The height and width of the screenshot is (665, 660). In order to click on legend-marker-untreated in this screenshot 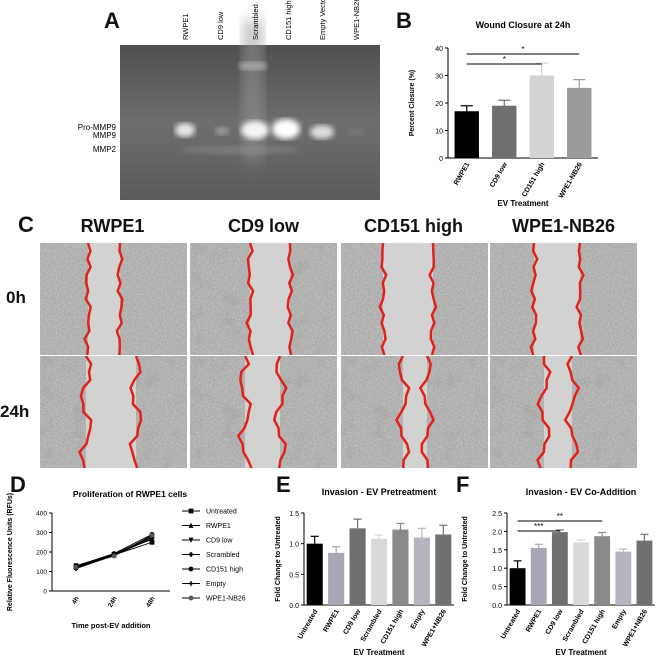, I will do `click(191, 511)`.